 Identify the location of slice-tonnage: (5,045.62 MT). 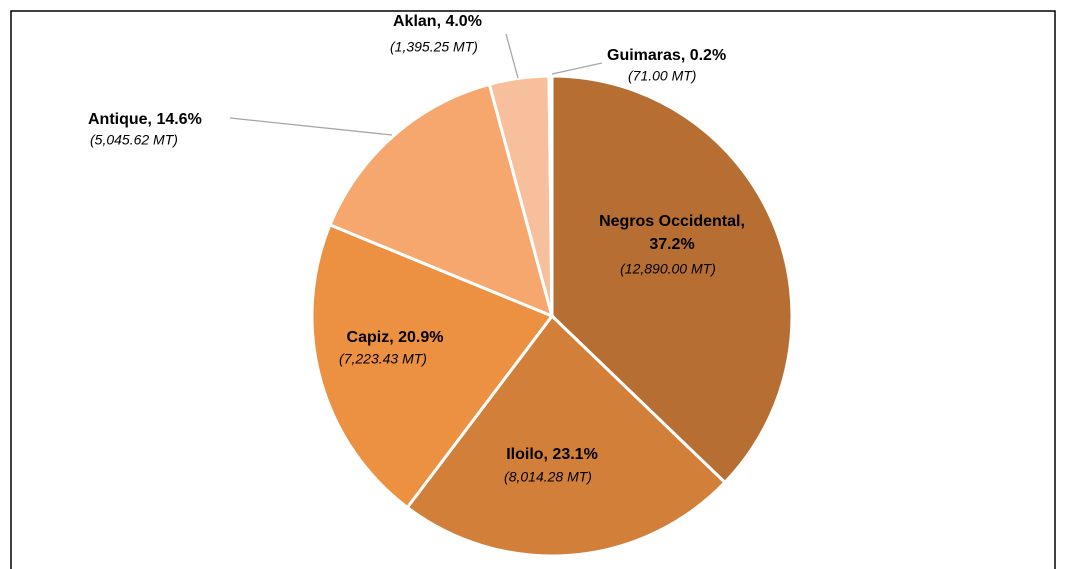
(134, 140).